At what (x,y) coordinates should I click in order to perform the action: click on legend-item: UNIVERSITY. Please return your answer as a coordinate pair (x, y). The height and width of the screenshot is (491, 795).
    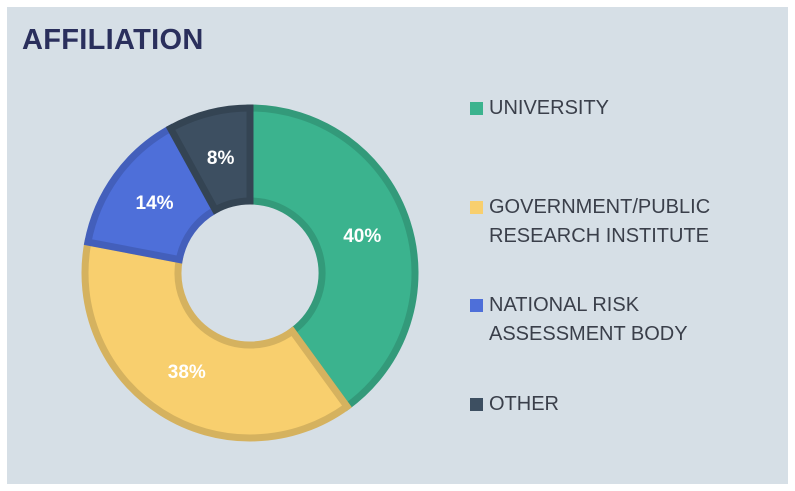
    Looking at the image, I should click on (605, 108).